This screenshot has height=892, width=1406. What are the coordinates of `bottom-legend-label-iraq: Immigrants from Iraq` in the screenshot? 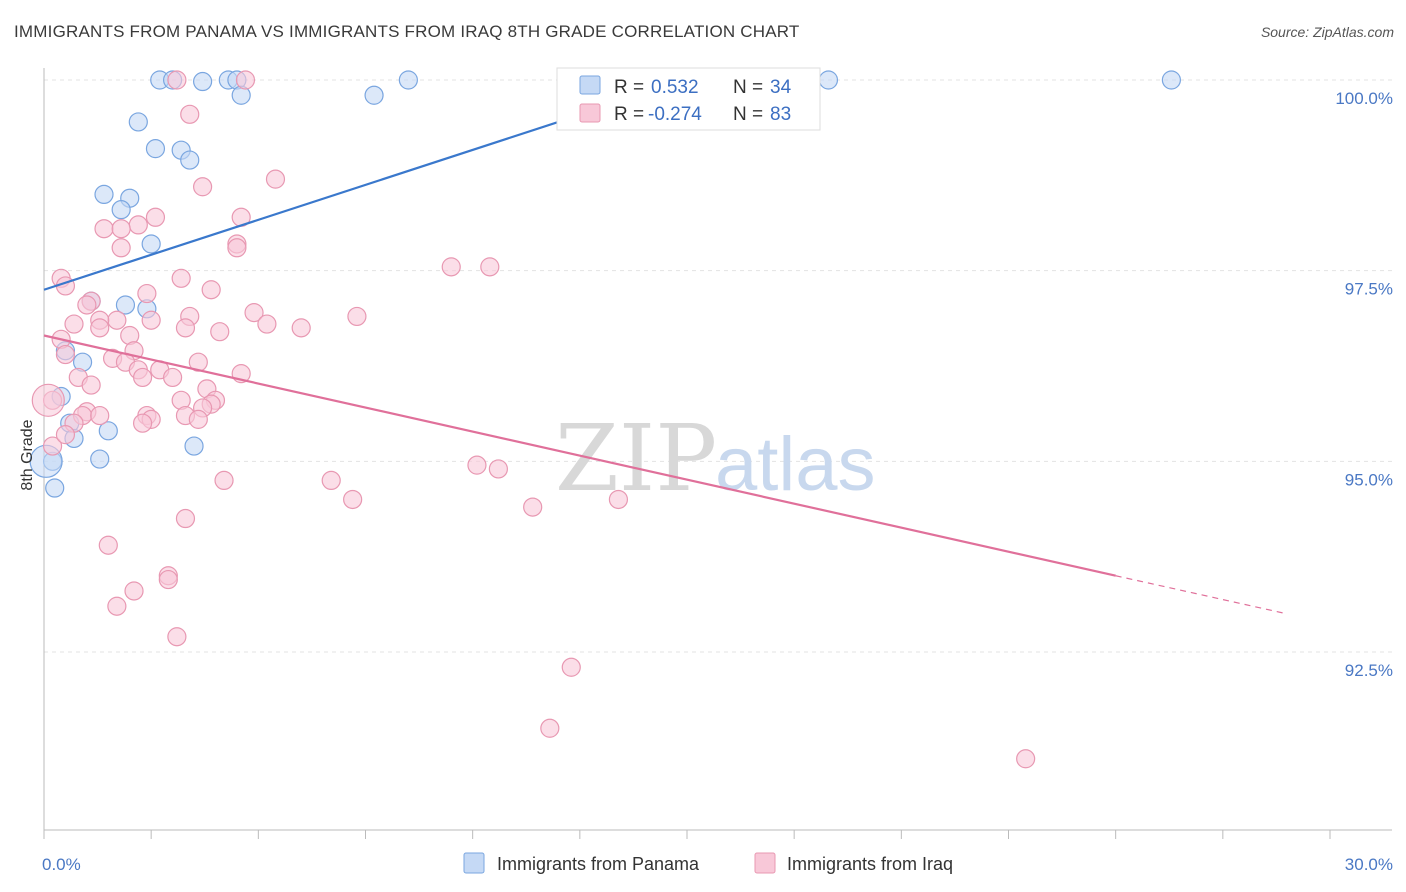 It's located at (870, 864).